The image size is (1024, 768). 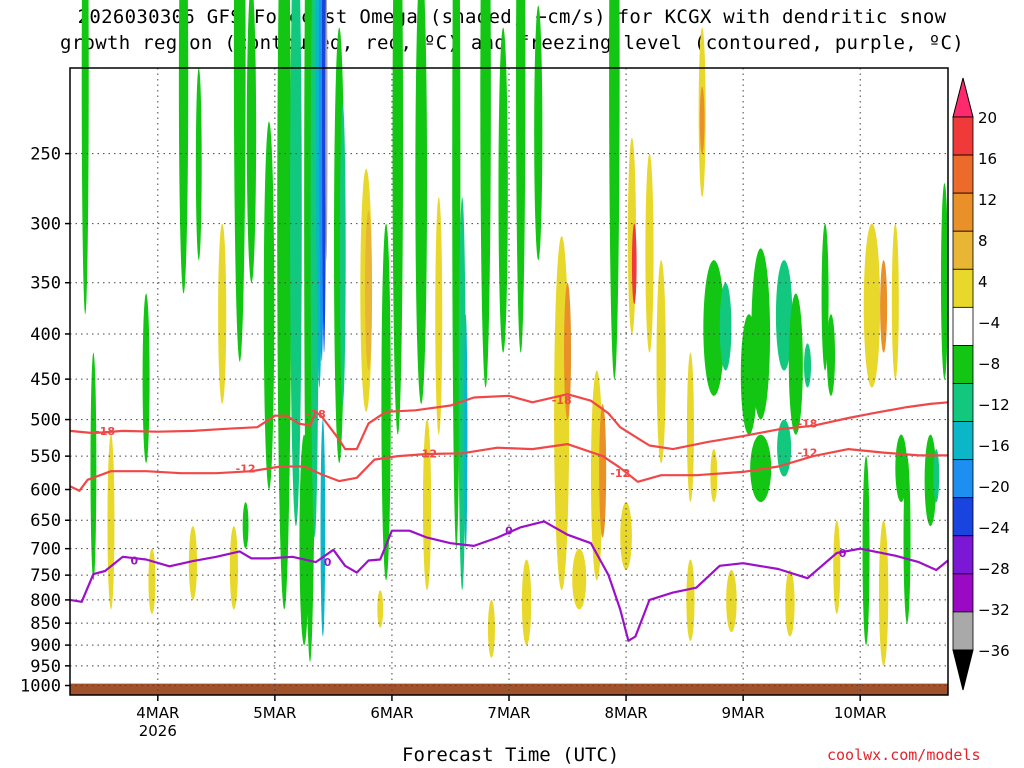 What do you see at coordinates (963, 670) in the screenshot?
I see `colorbar-bottom-arrow` at bounding box center [963, 670].